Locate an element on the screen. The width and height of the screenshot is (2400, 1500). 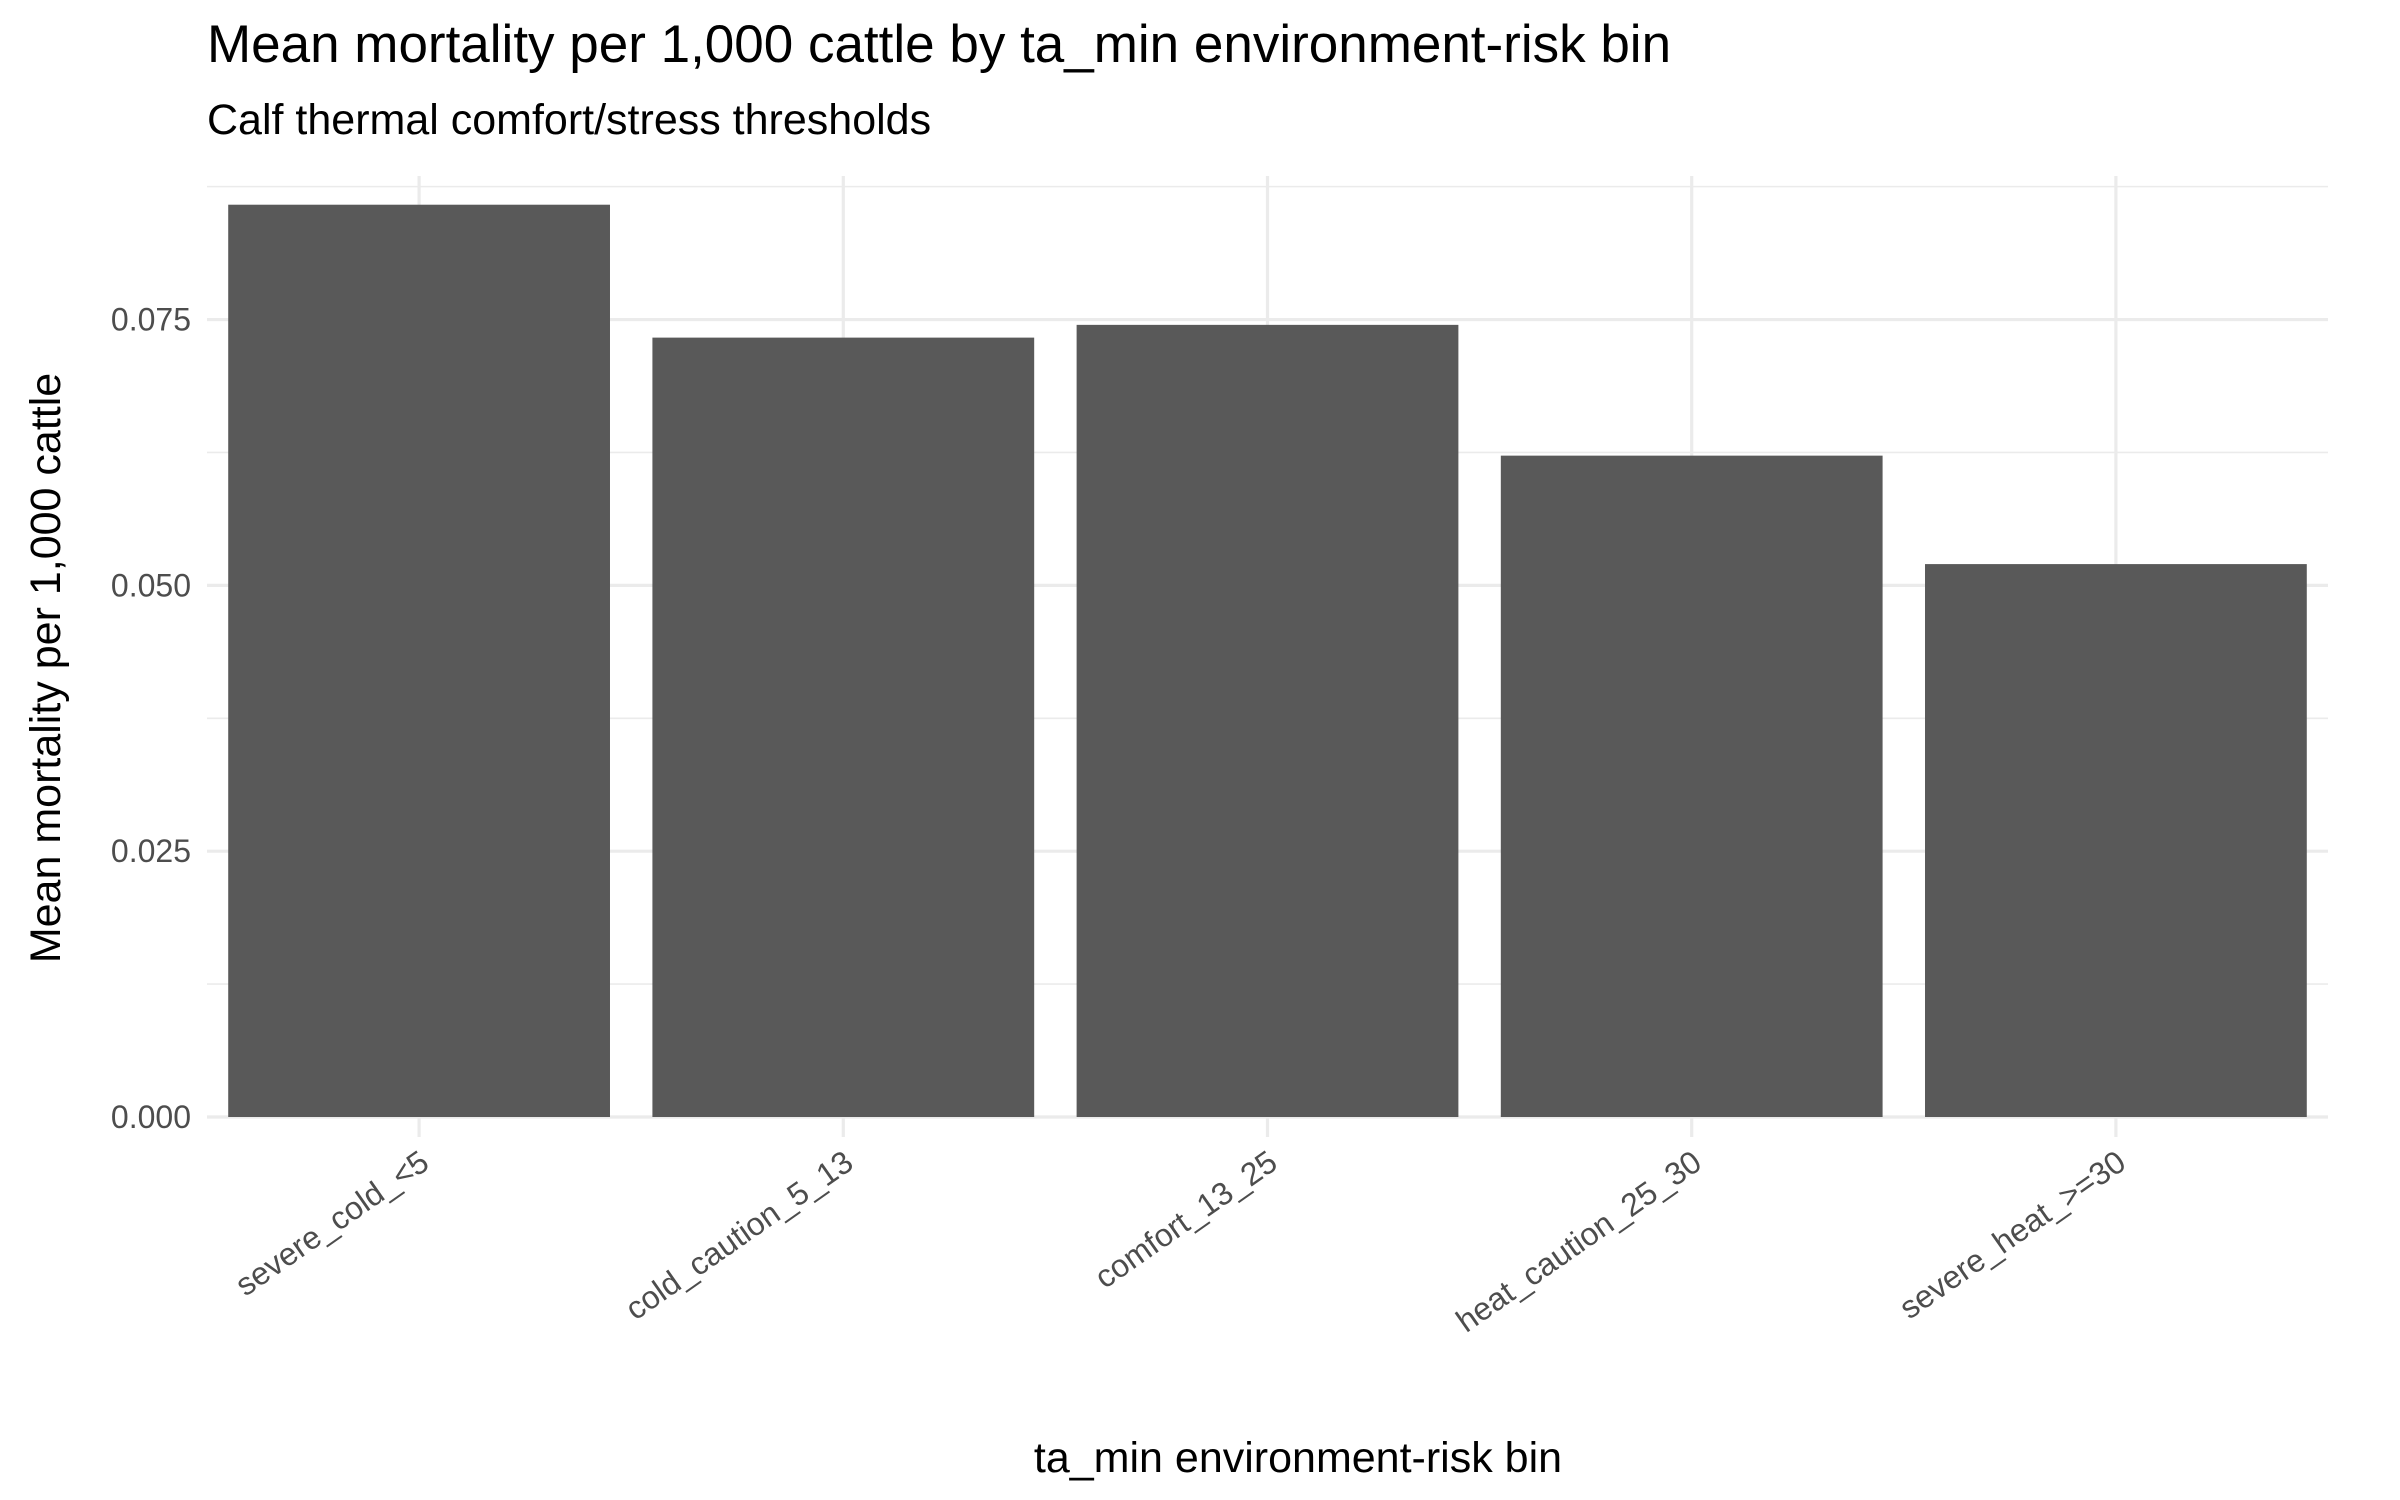
x-tick-label: severe_heat_>=30 is located at coordinates (2012, 1234).